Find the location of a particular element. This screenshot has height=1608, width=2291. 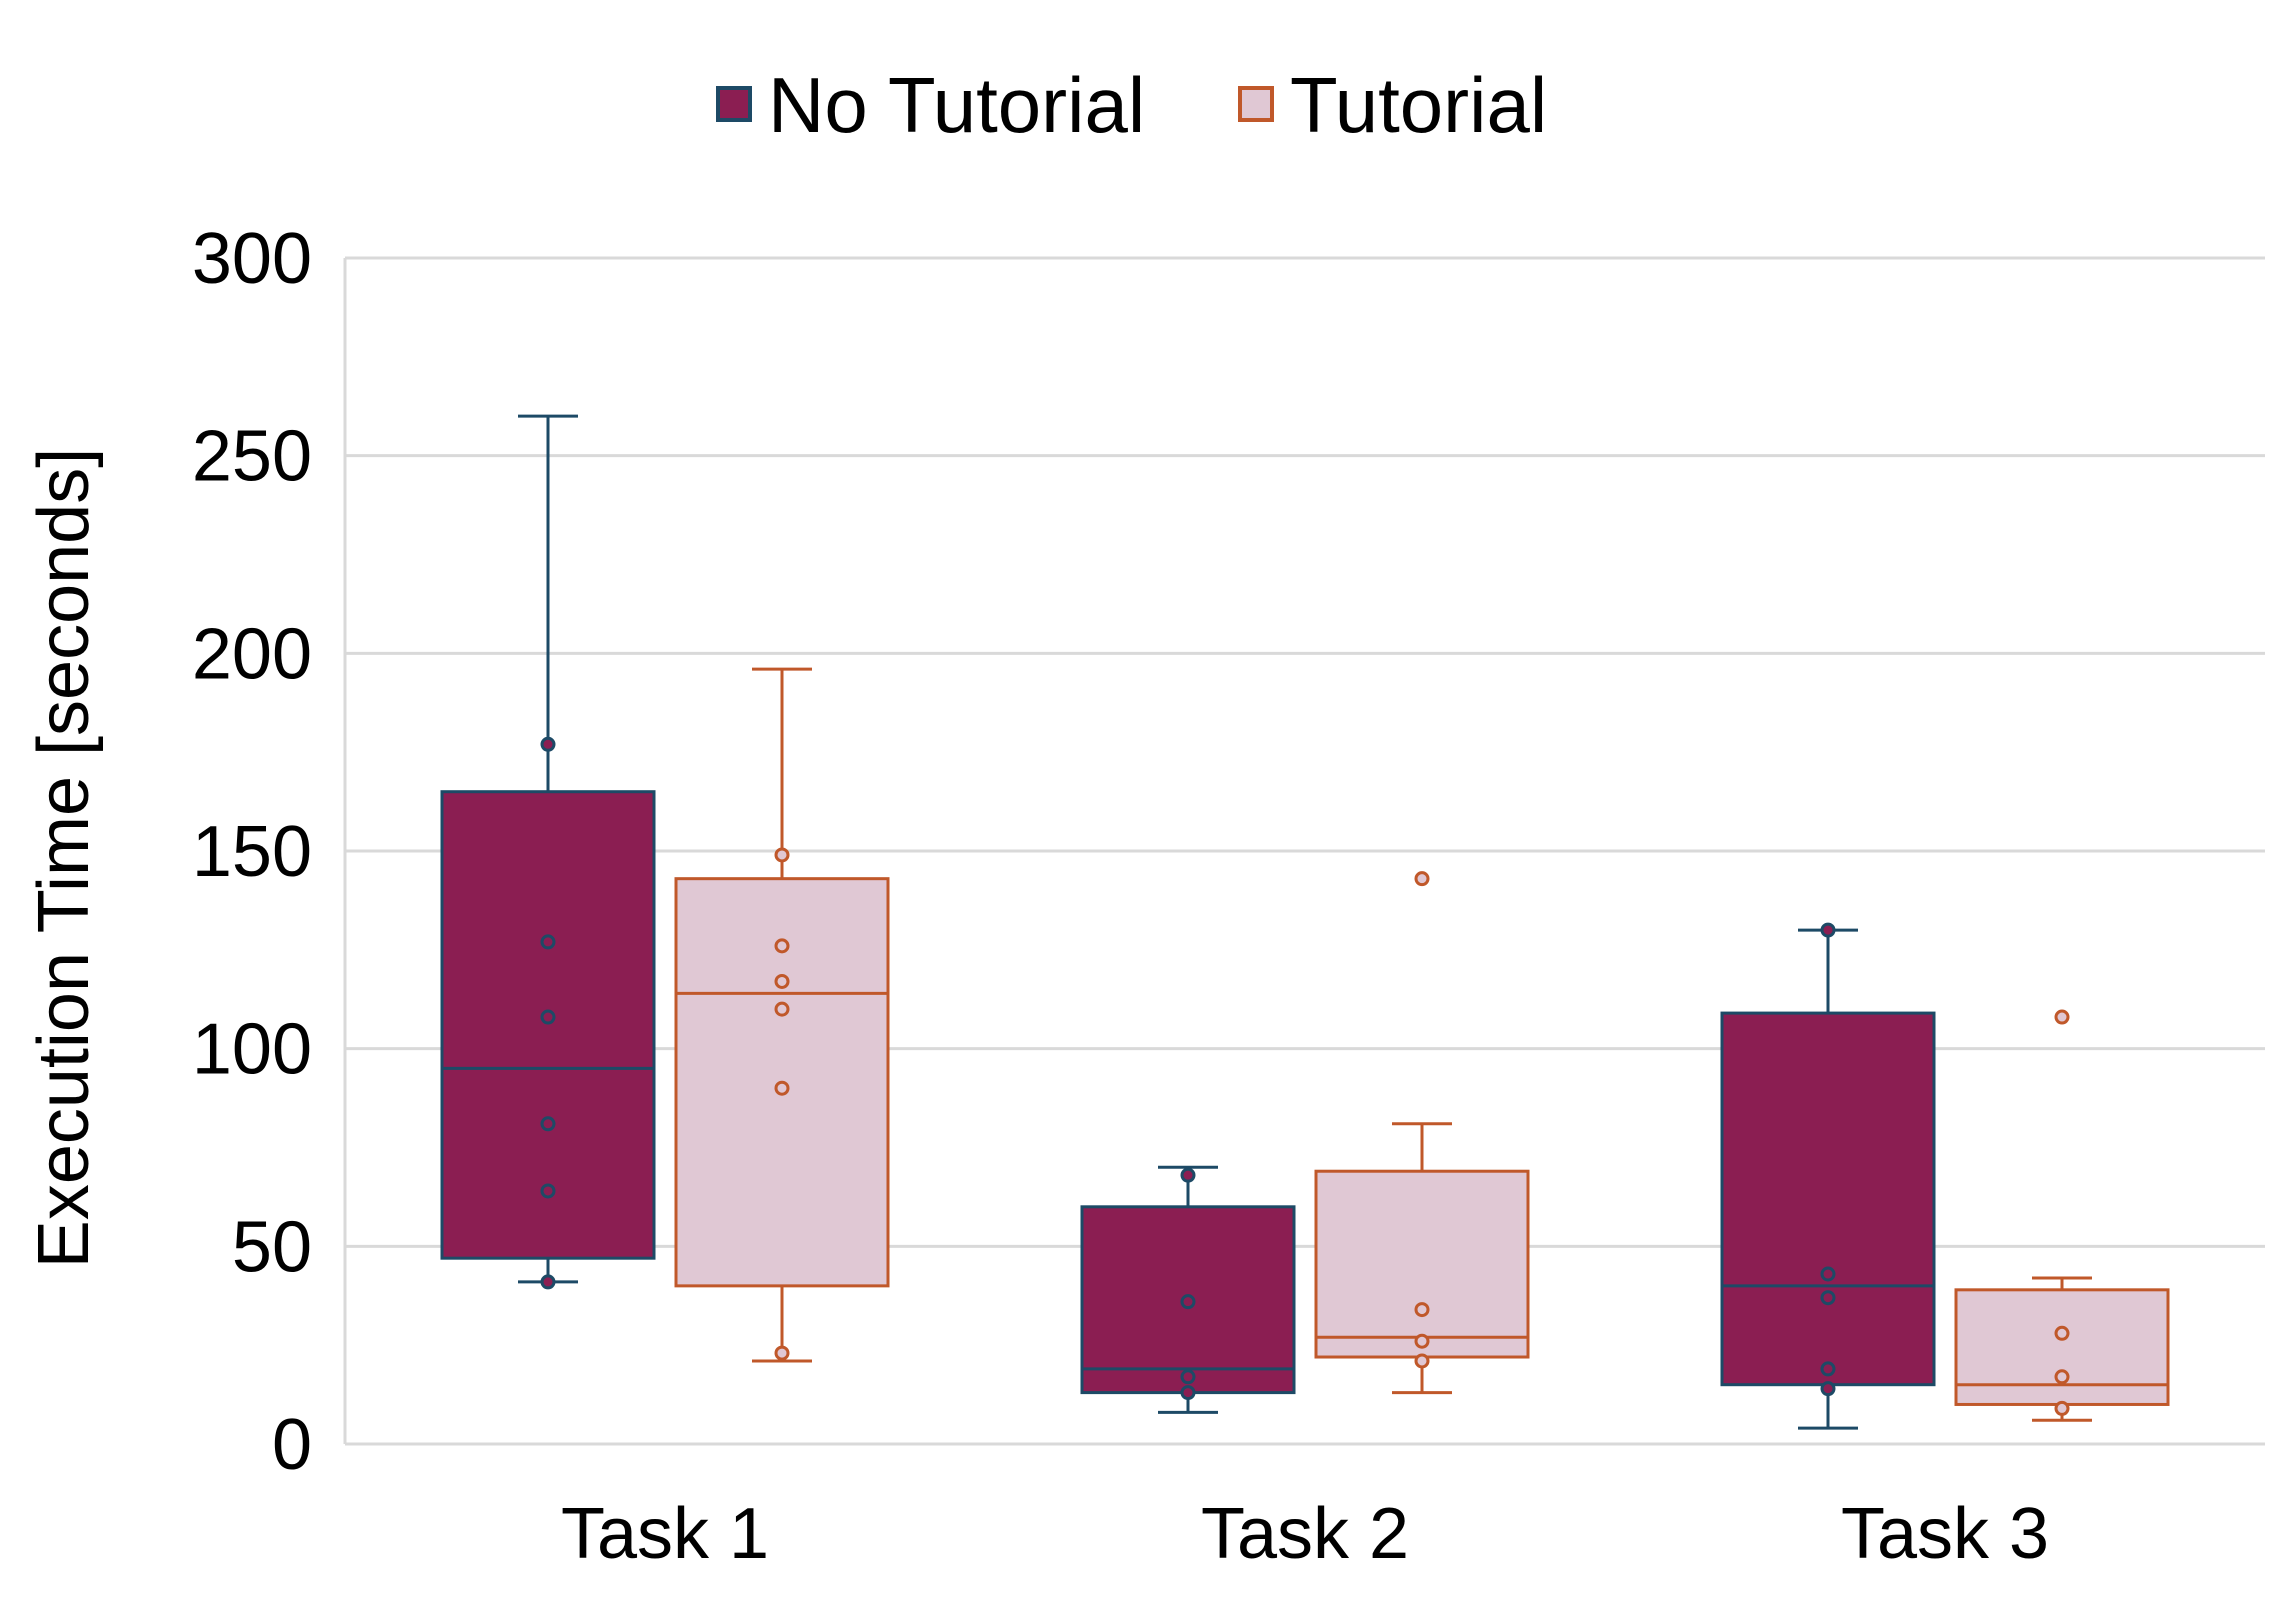

y-tick-label: 250 is located at coordinates (252, 457).